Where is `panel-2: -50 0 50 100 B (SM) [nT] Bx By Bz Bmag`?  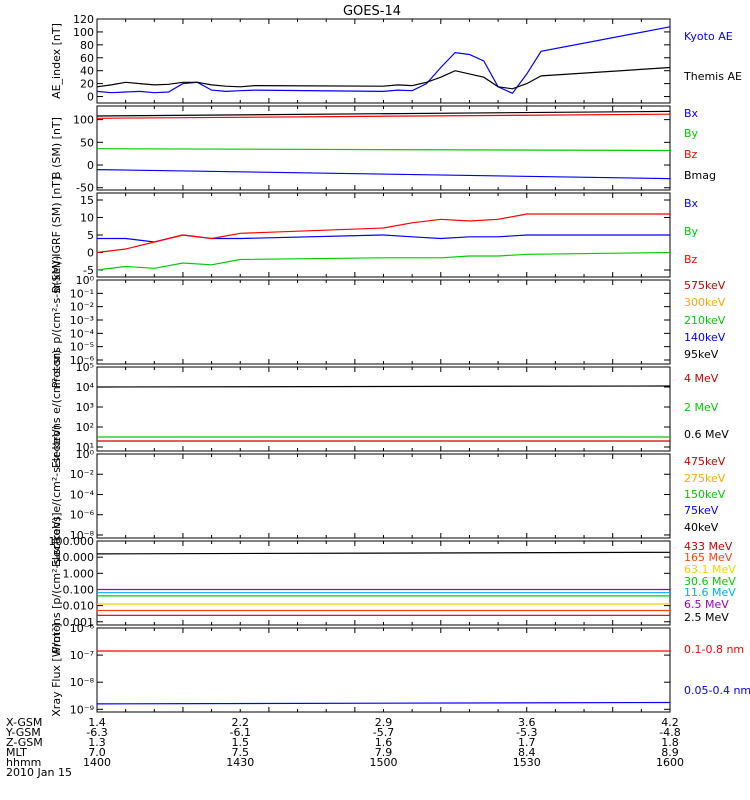
panel-2: -50 0 50 100 B (SM) [nT] Bx By Bz Bmag is located at coordinates (383, 150).